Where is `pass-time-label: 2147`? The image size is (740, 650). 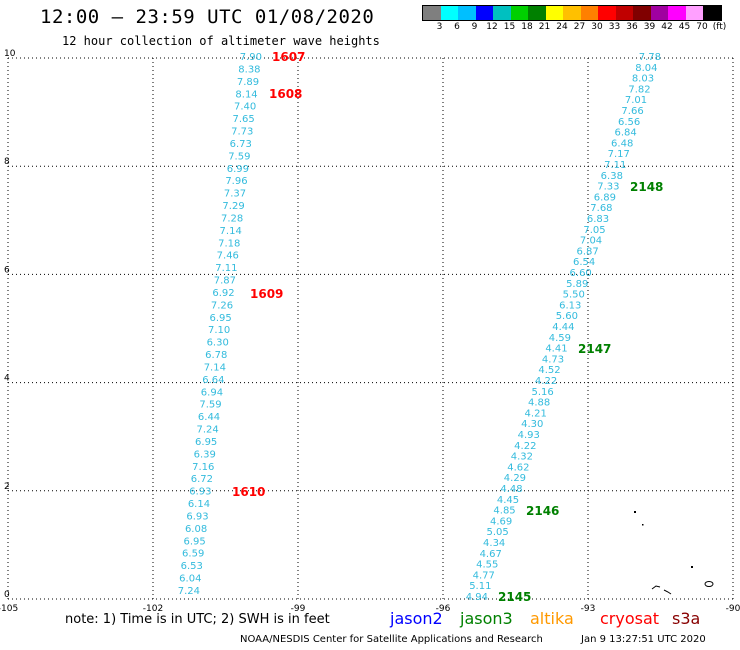 pass-time-label: 2147 is located at coordinates (594, 349).